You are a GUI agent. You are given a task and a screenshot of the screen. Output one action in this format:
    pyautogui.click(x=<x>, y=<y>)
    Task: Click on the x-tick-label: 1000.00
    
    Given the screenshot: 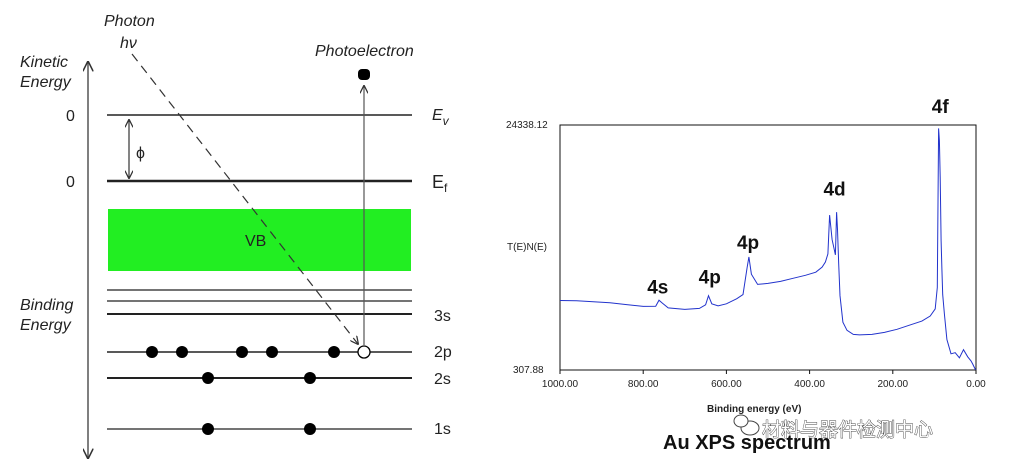 What is the action you would take?
    pyautogui.click(x=560, y=384)
    